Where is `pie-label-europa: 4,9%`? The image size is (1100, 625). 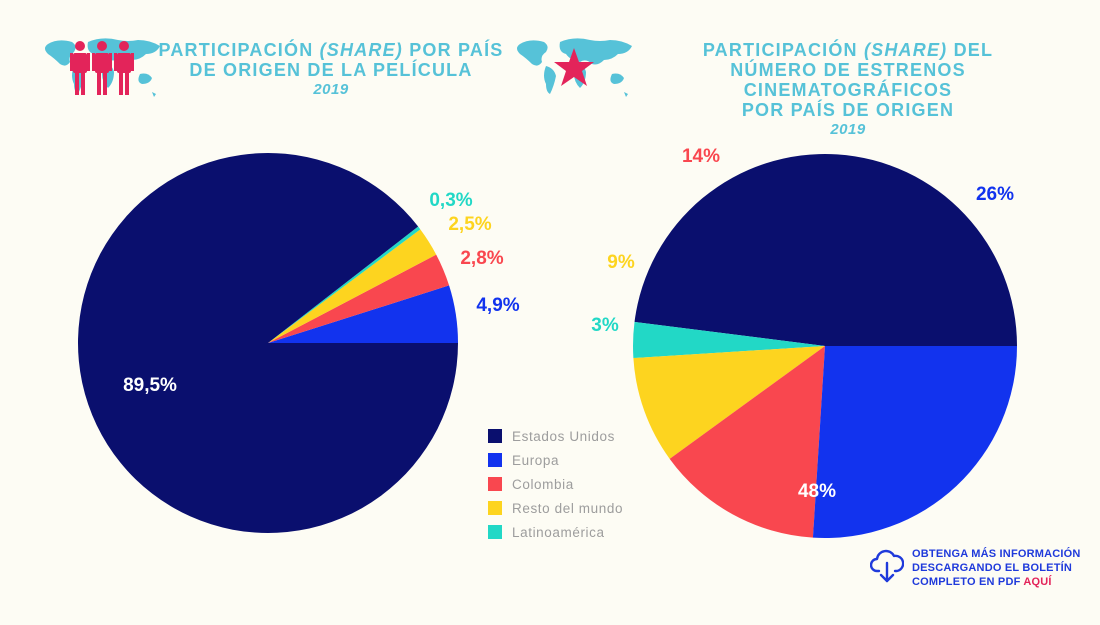
pie-label-europa: 4,9% is located at coordinates (497, 305).